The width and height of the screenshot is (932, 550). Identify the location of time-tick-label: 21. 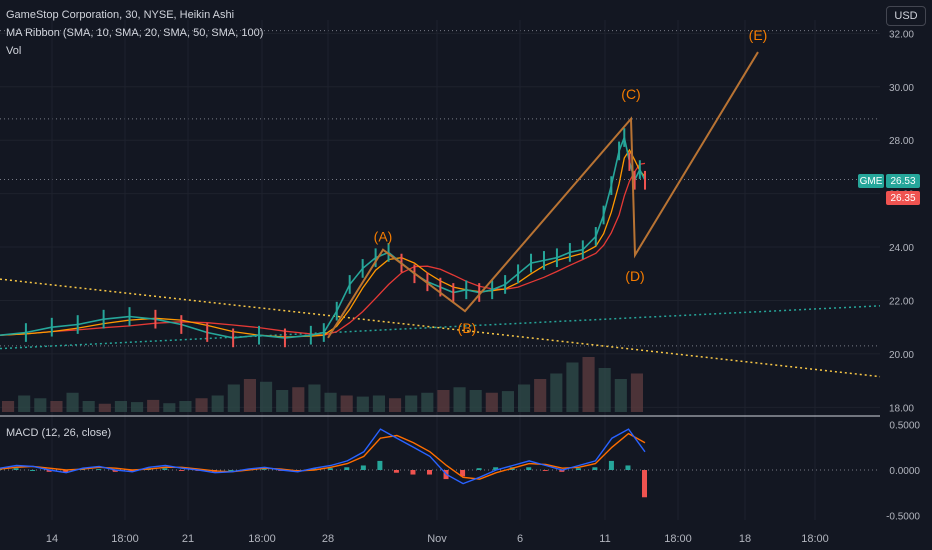
(188, 539).